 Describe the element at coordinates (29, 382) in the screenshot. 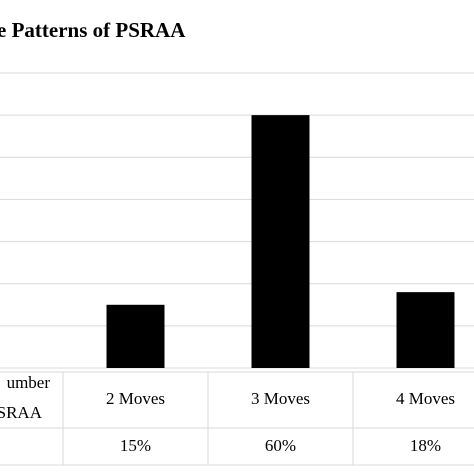

I see `row-label: umber` at that location.